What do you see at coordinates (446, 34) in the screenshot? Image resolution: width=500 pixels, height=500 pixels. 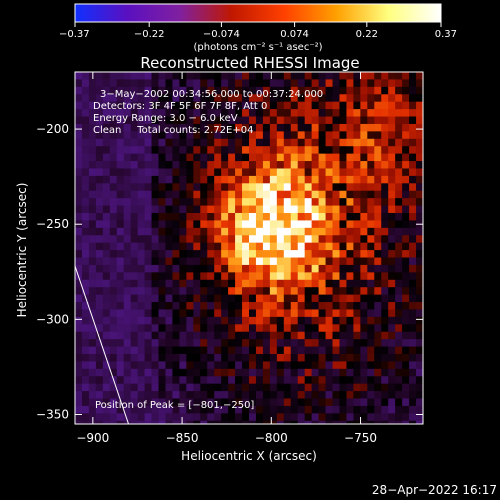 I see `colorbar-tick-label: 0.37` at bounding box center [446, 34].